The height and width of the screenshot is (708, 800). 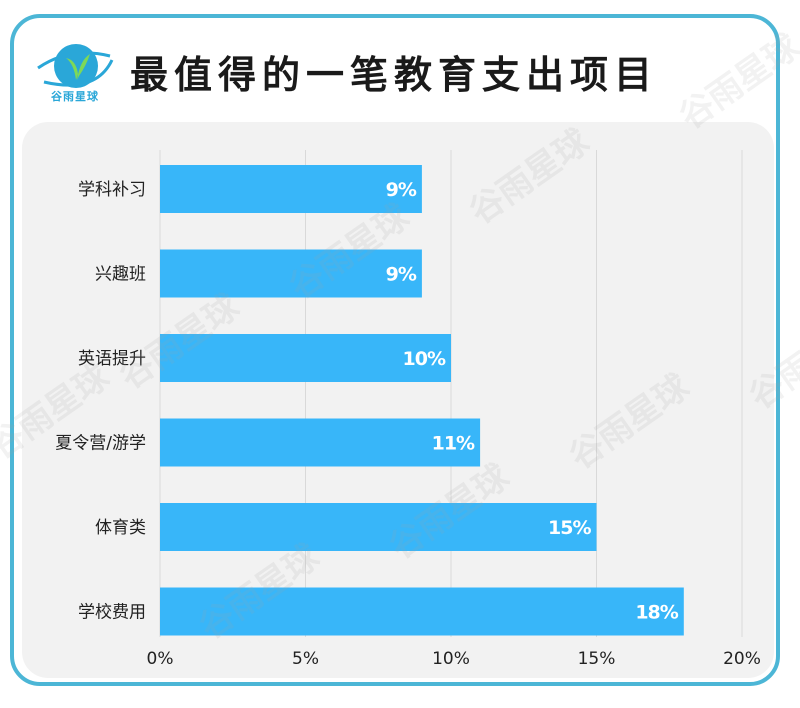 What do you see at coordinates (656, 613) in the screenshot?
I see `data-label: 18%` at bounding box center [656, 613].